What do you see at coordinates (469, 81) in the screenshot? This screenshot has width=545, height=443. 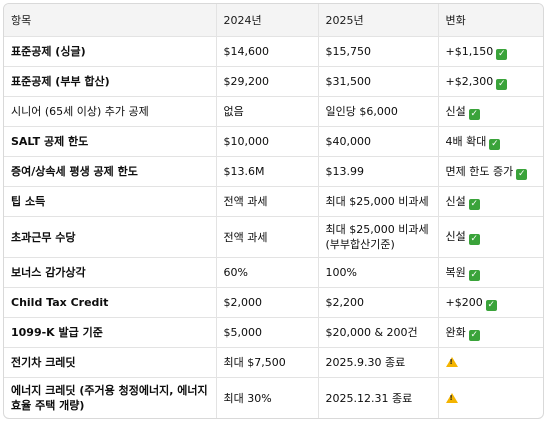 I see `cell-change-text: +$2,300` at bounding box center [469, 81].